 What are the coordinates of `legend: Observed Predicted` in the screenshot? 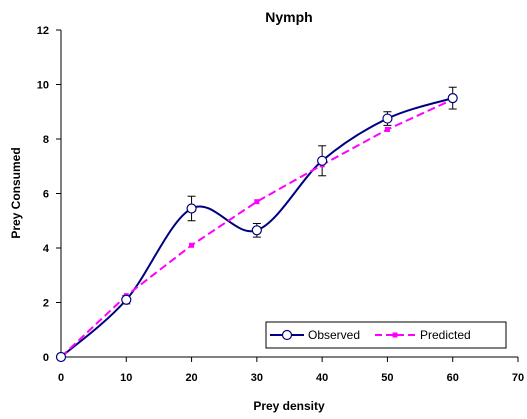 It's located at (386, 335).